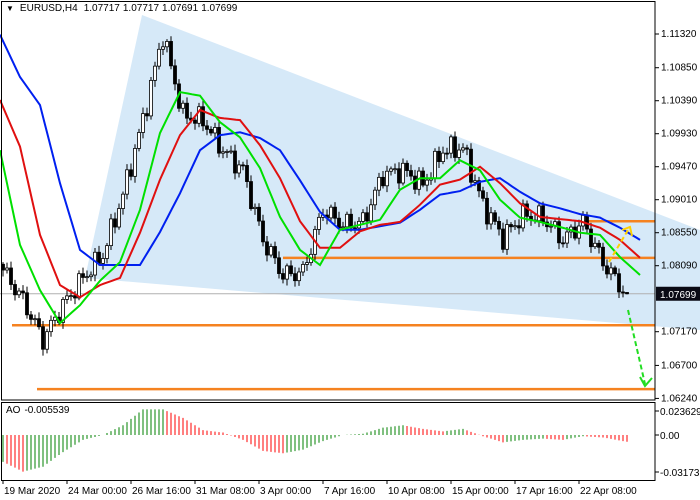 This screenshot has width=700, height=500. I want to click on triangle-down-icon: ▼, so click(10, 8).